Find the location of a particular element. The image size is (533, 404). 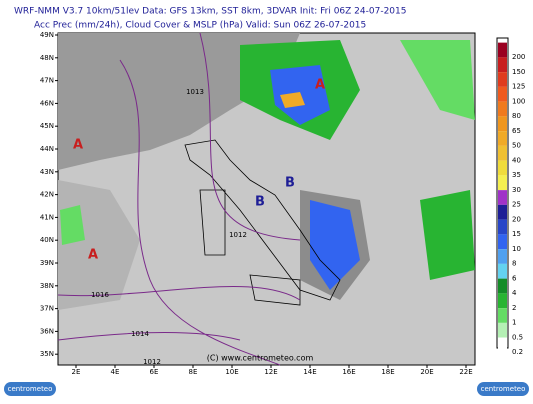

colorbar-label: 1 is located at coordinates (514, 323).